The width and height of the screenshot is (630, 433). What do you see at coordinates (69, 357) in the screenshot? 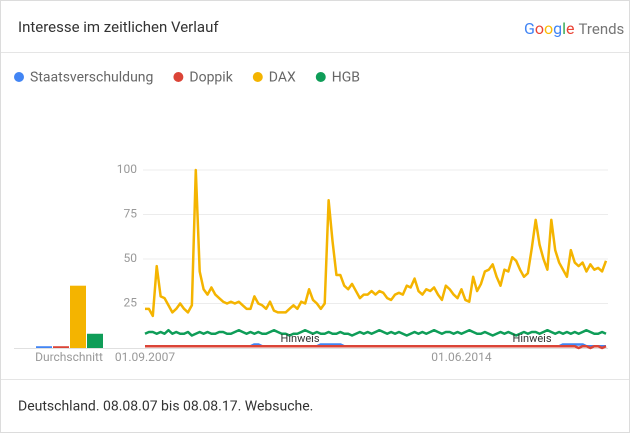
I see `average-label: Durchschnitt` at bounding box center [69, 357].